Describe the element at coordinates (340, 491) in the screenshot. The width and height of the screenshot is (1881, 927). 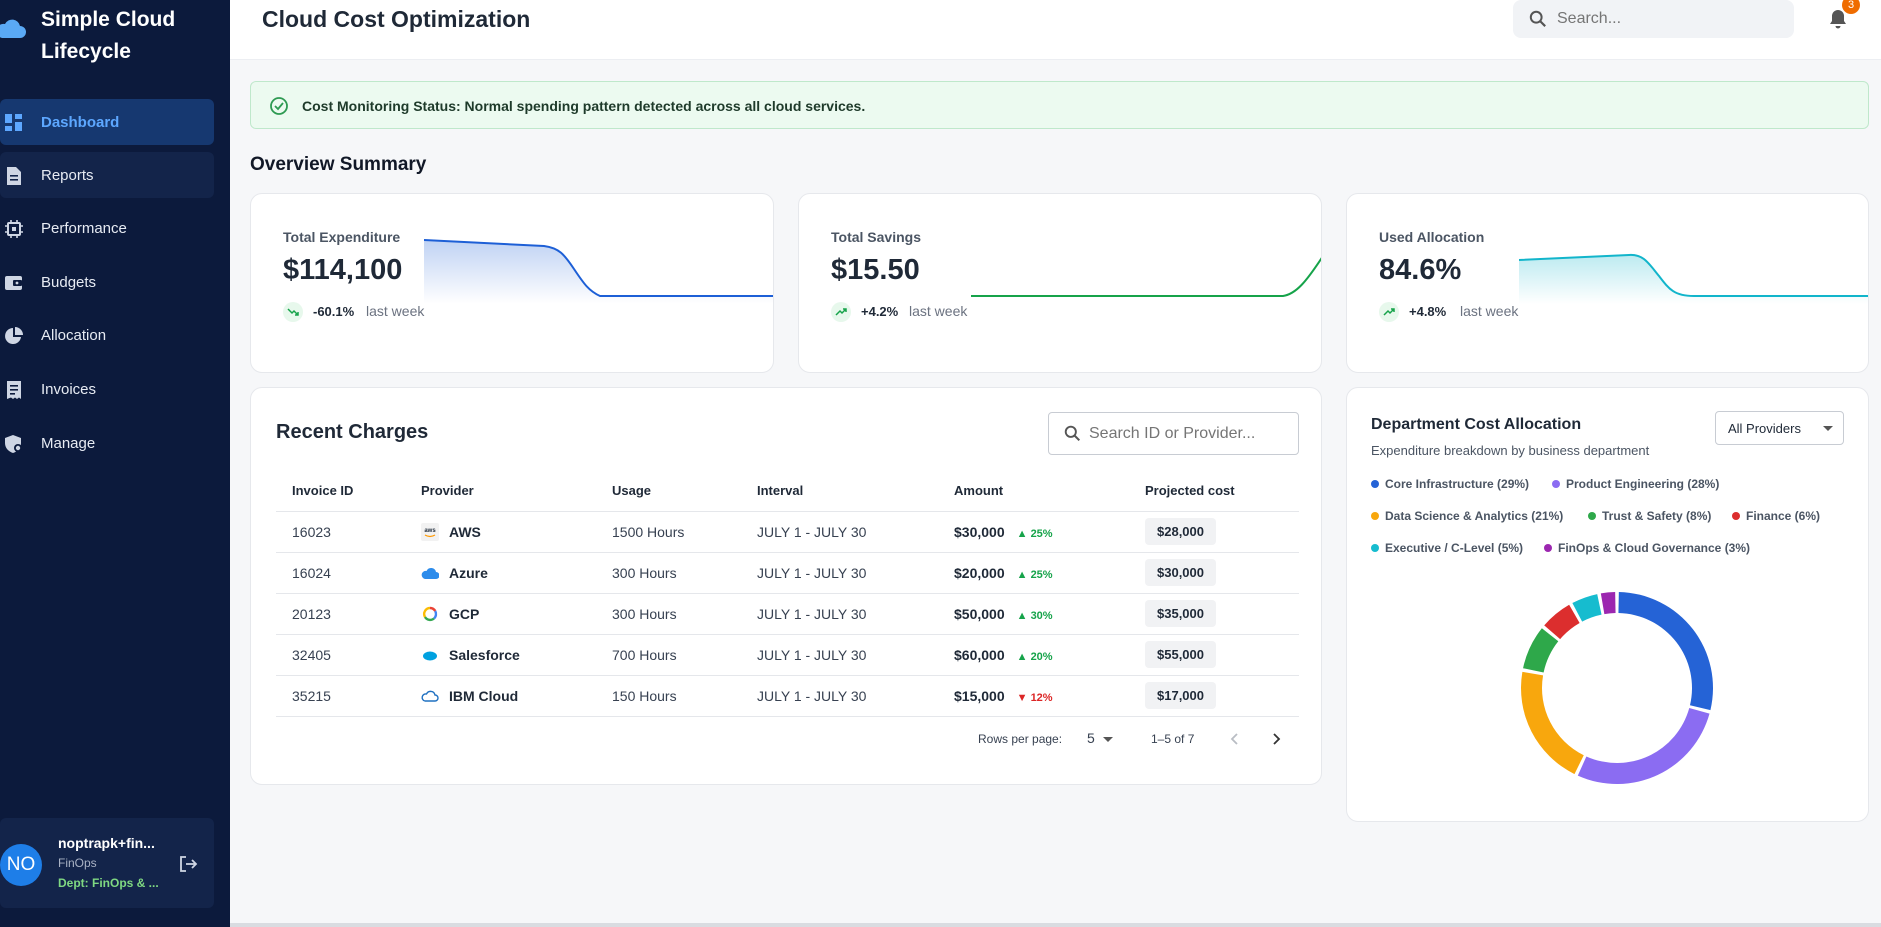
I see `column-header: Invoice ID` at that location.